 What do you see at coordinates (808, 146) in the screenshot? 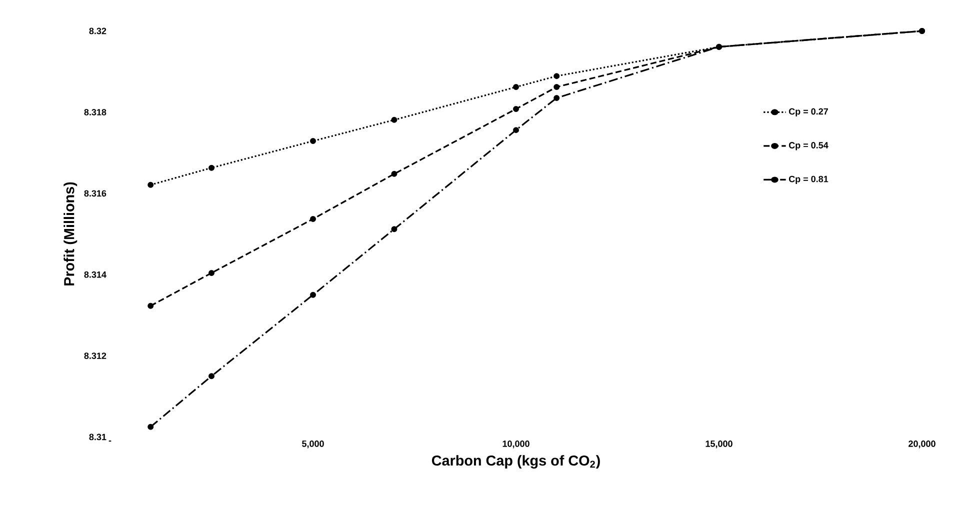
I see `legend-label: Cp = 0.54` at bounding box center [808, 146].